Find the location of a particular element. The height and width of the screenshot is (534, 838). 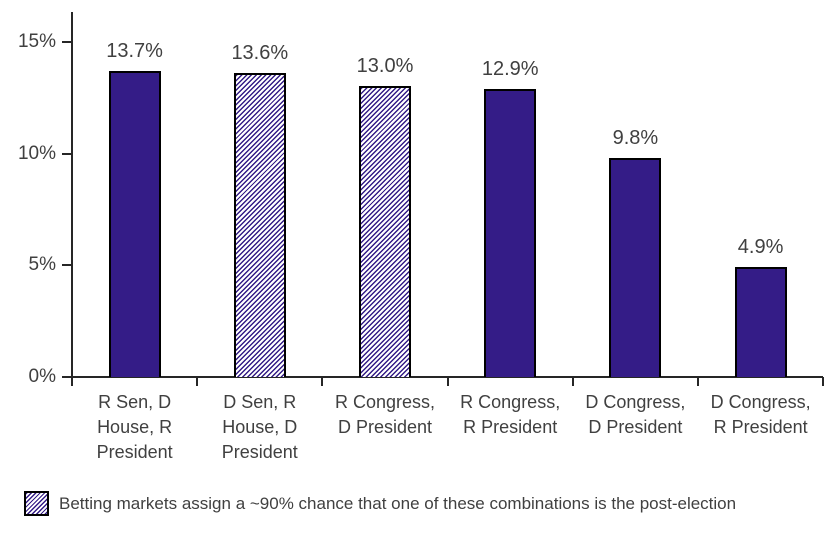

category-label: R Congress, D President is located at coordinates (385, 414).